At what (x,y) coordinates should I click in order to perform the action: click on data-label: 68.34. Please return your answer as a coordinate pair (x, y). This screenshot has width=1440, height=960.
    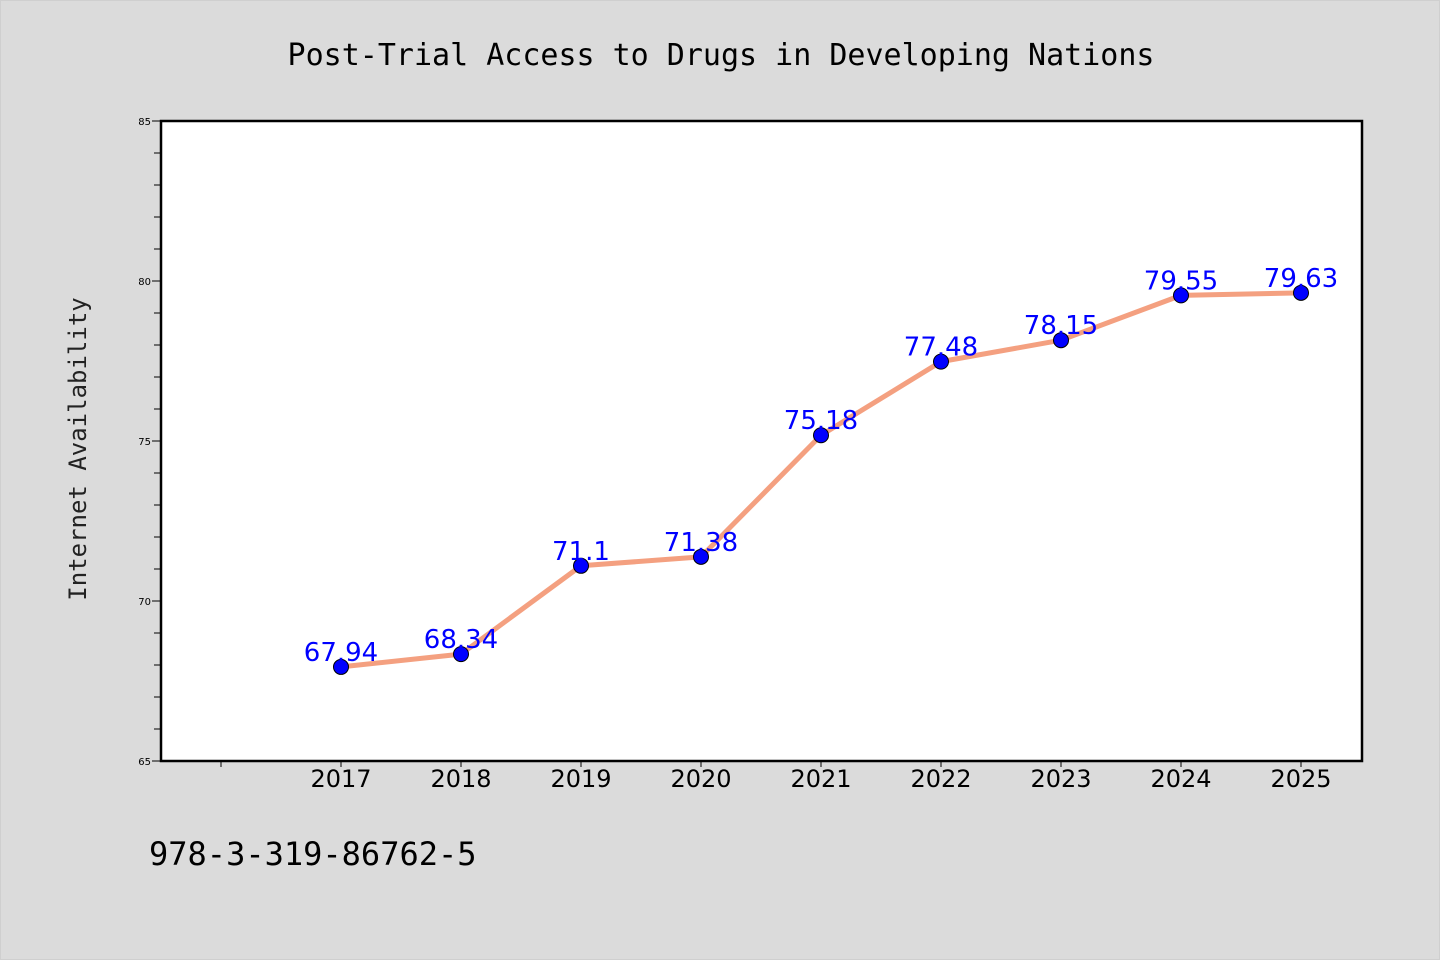
    Looking at the image, I should click on (461, 640).